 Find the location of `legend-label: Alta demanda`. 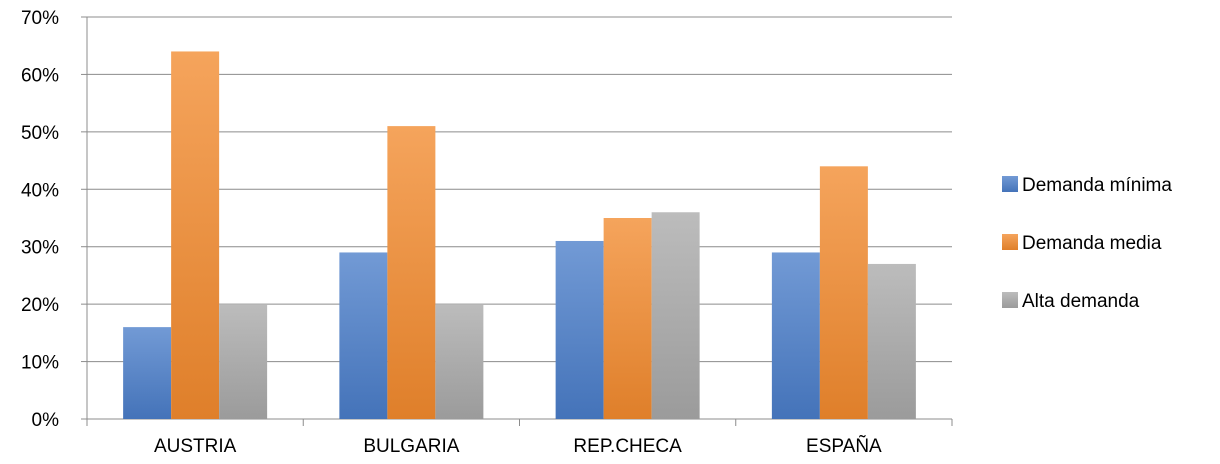

legend-label: Alta demanda is located at coordinates (1081, 301).